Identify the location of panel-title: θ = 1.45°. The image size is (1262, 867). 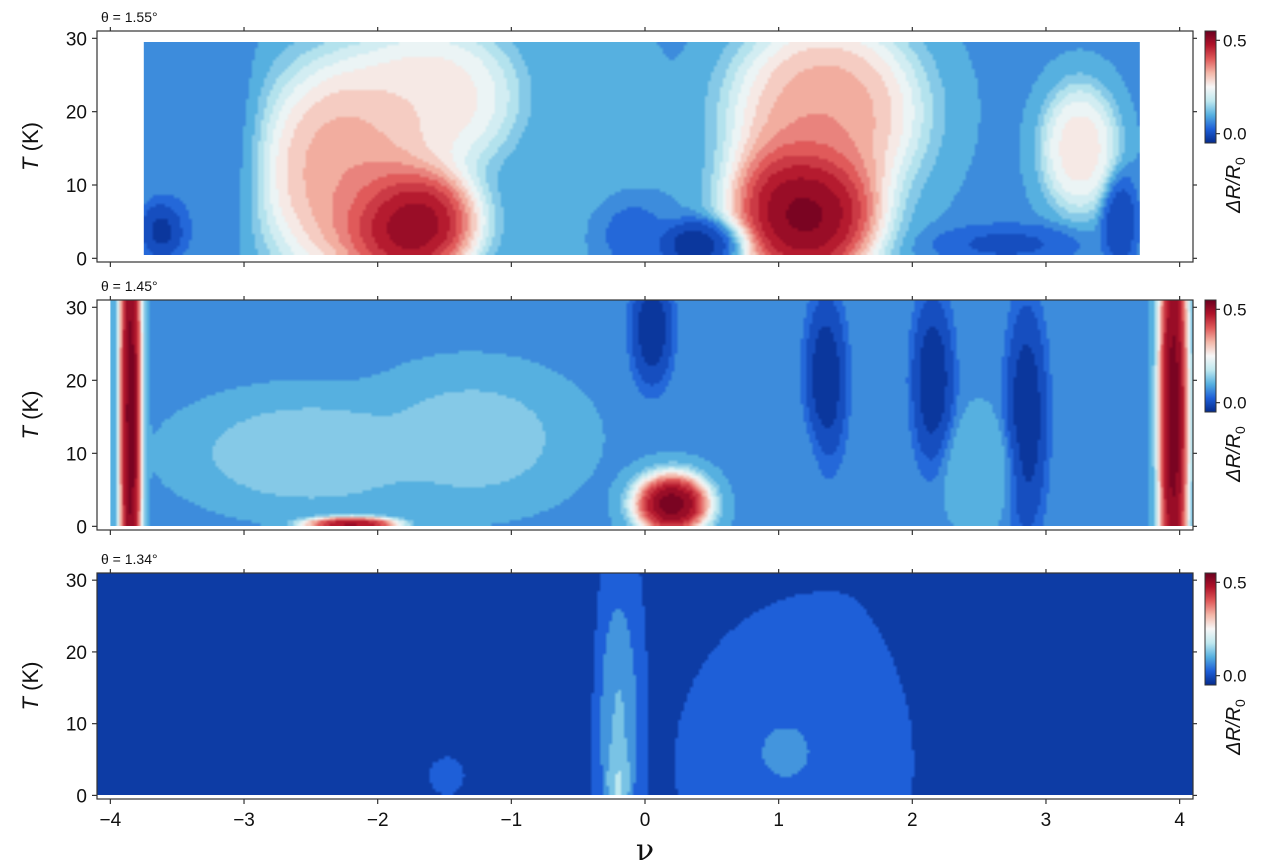
(129, 286).